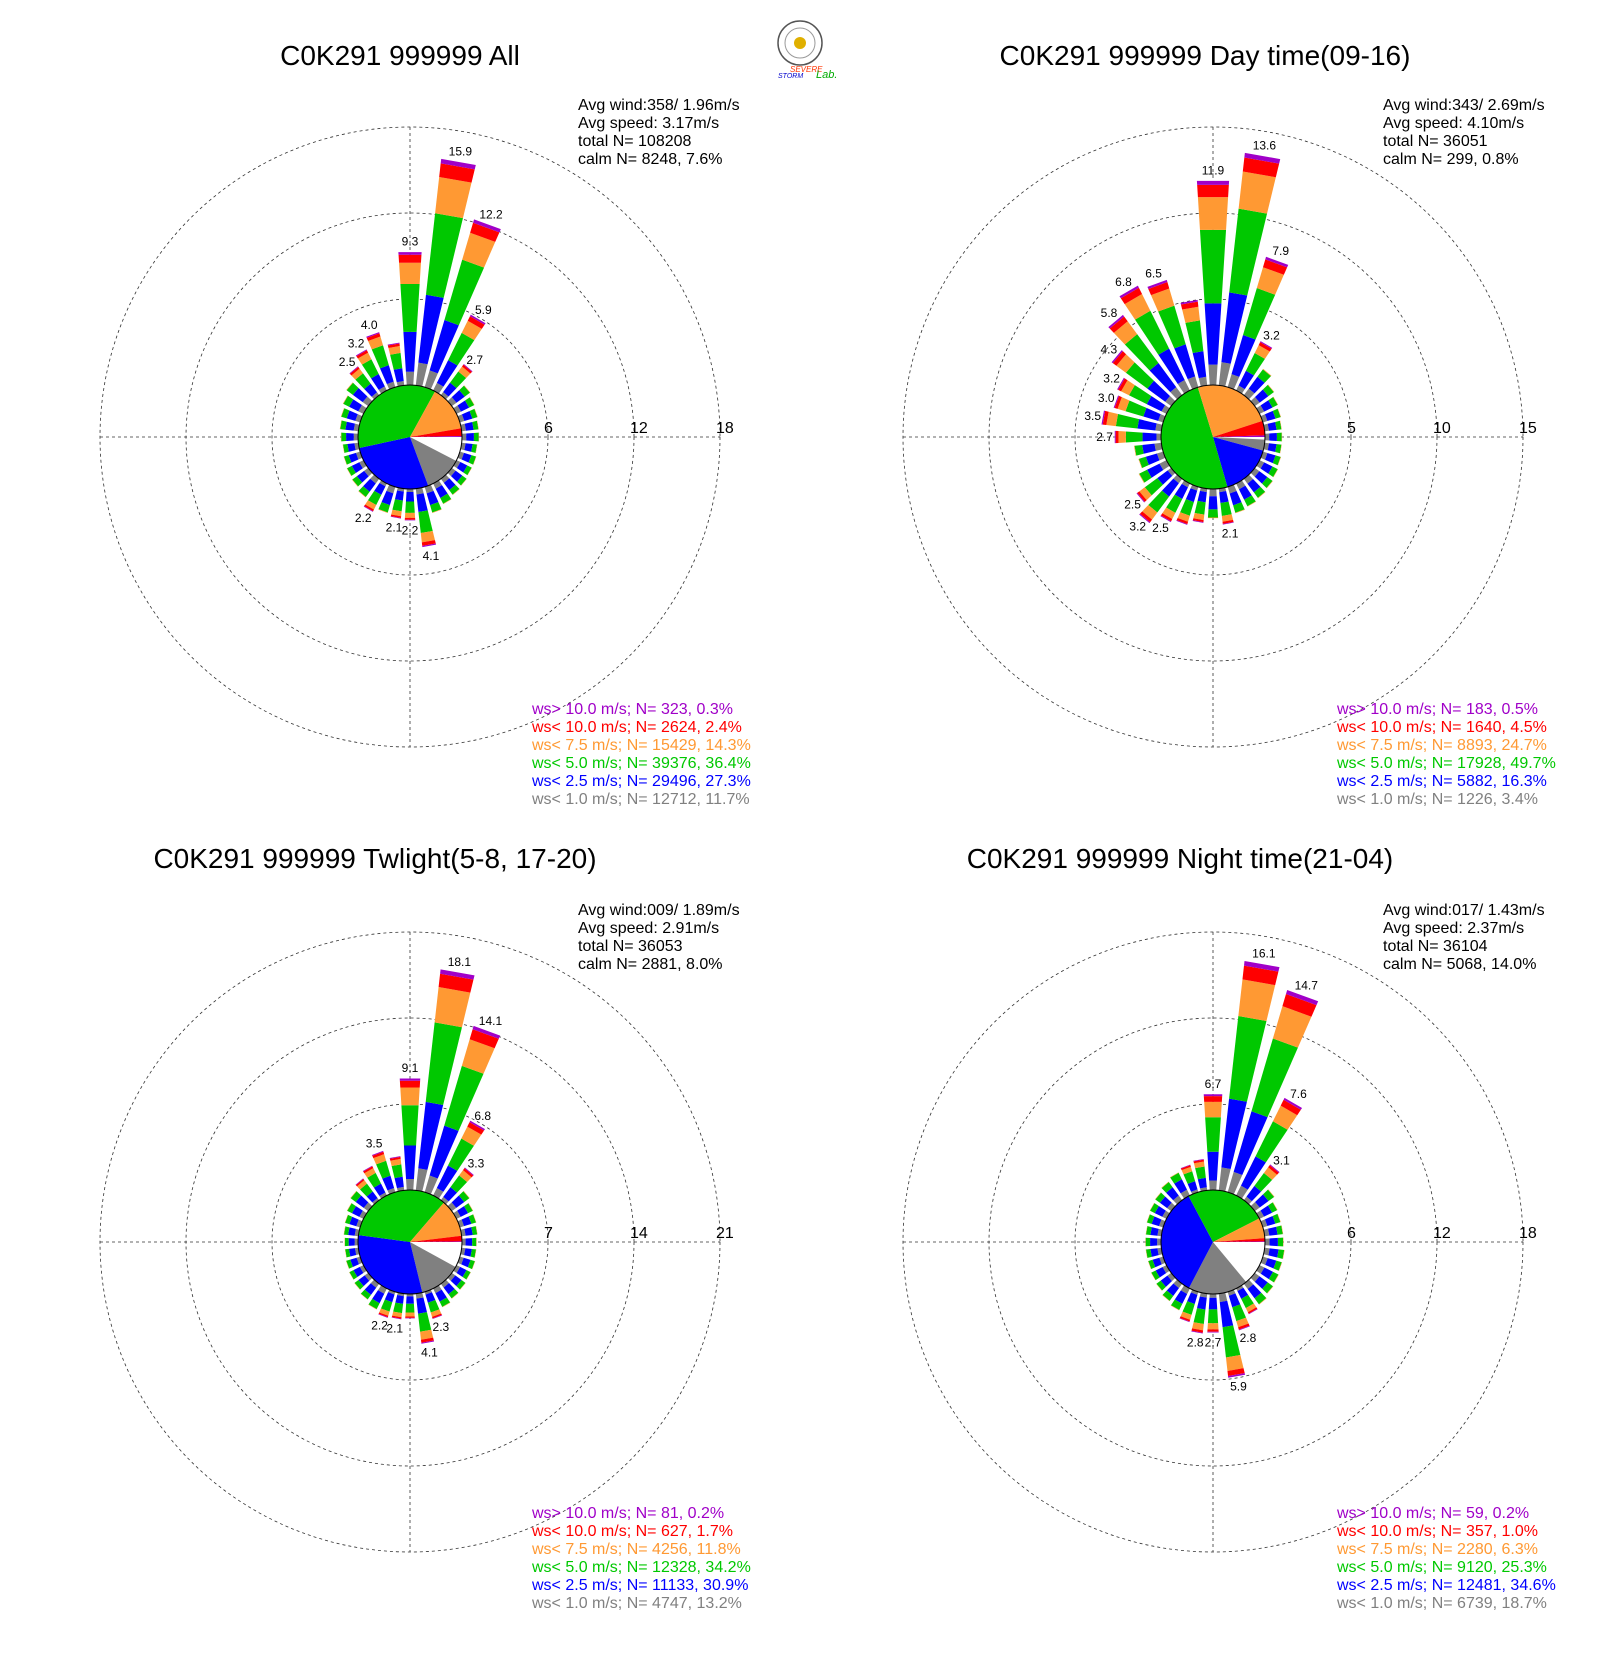 The height and width of the screenshot is (1660, 1620). What do you see at coordinates (410, 1126) in the screenshot?
I see `bar-dir-0: 9.1` at bounding box center [410, 1126].